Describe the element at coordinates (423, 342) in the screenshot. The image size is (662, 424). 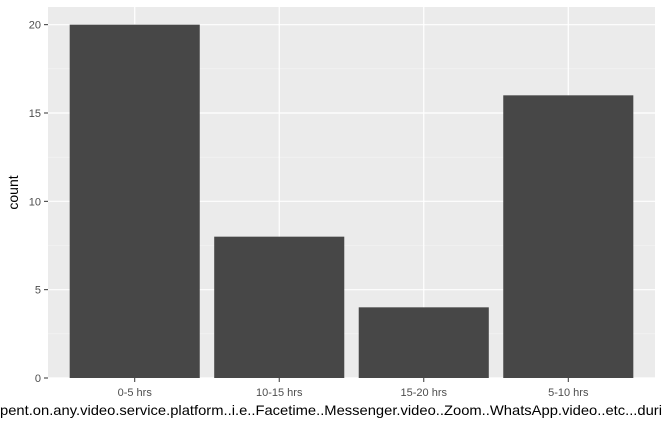
I see `bar-15-20-hrs` at that location.